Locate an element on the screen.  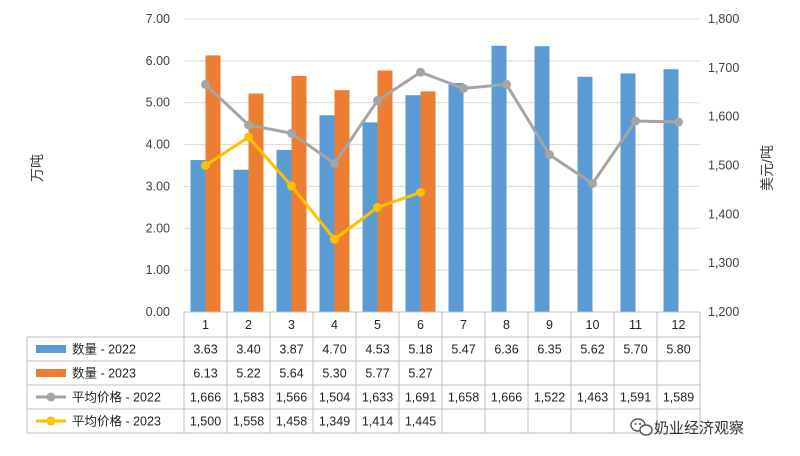
category-label: 4 is located at coordinates (334, 325).